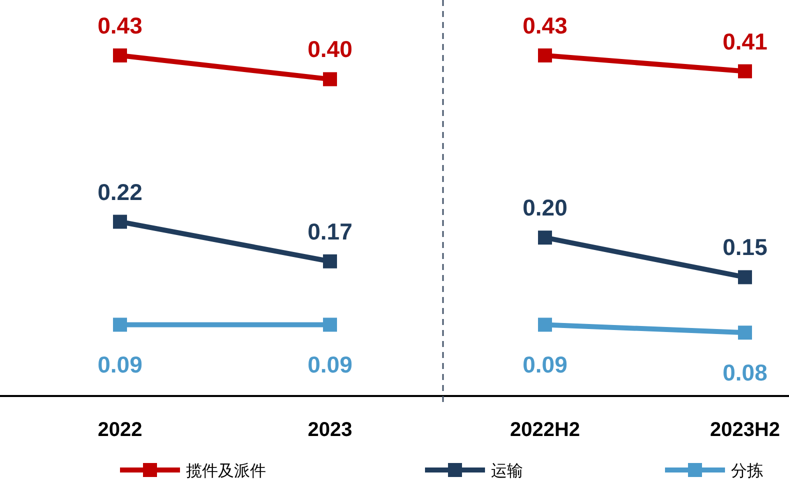 The width and height of the screenshot is (789, 481). Describe the element at coordinates (747, 471) in the screenshot. I see `legend-label: 分拣` at that location.